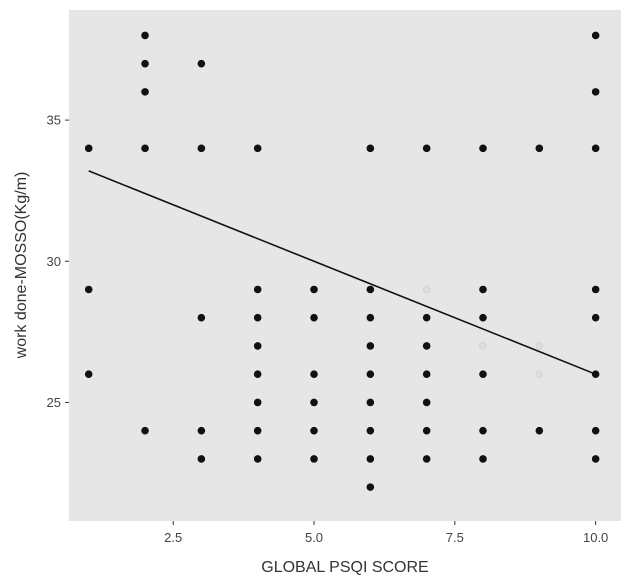 This screenshot has width=622, height=579. I want to click on x-axis: 2.5 5.0 7.5 10.0, so click(386, 533).